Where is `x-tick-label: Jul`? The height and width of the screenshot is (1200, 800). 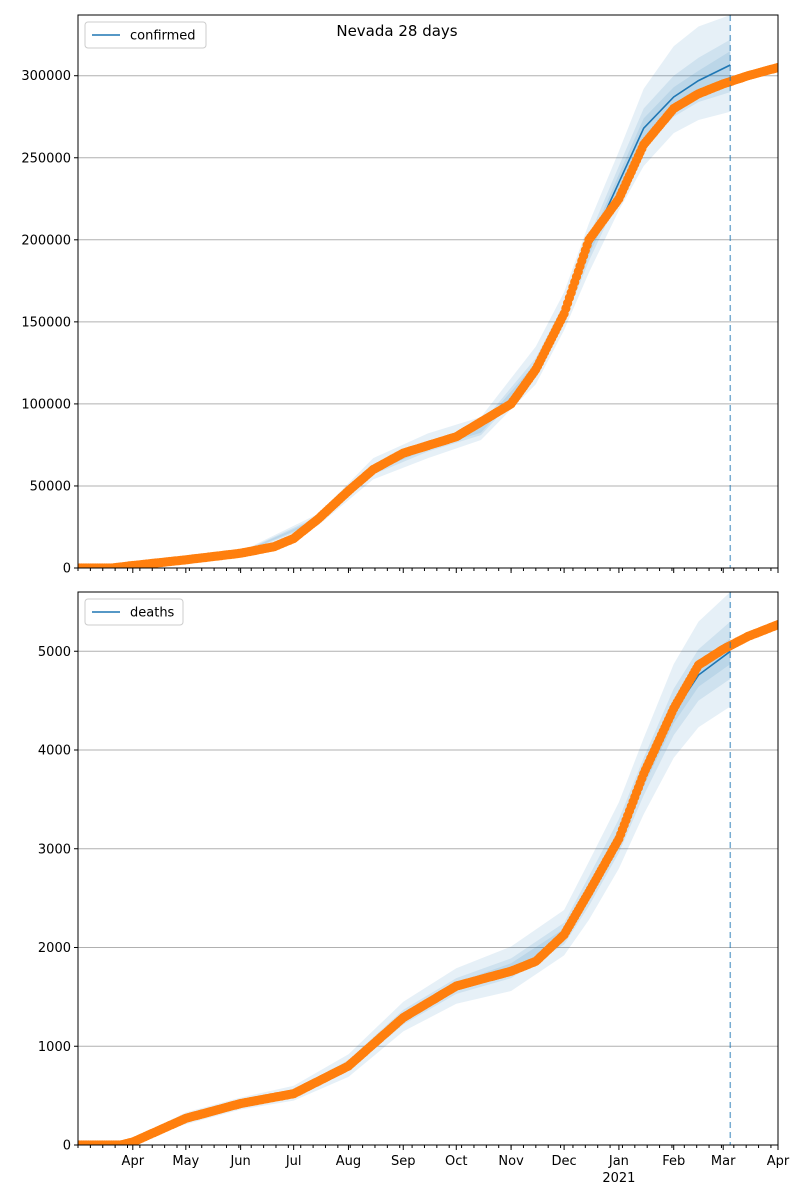
x-tick-label: Jul is located at coordinates (293, 1161).